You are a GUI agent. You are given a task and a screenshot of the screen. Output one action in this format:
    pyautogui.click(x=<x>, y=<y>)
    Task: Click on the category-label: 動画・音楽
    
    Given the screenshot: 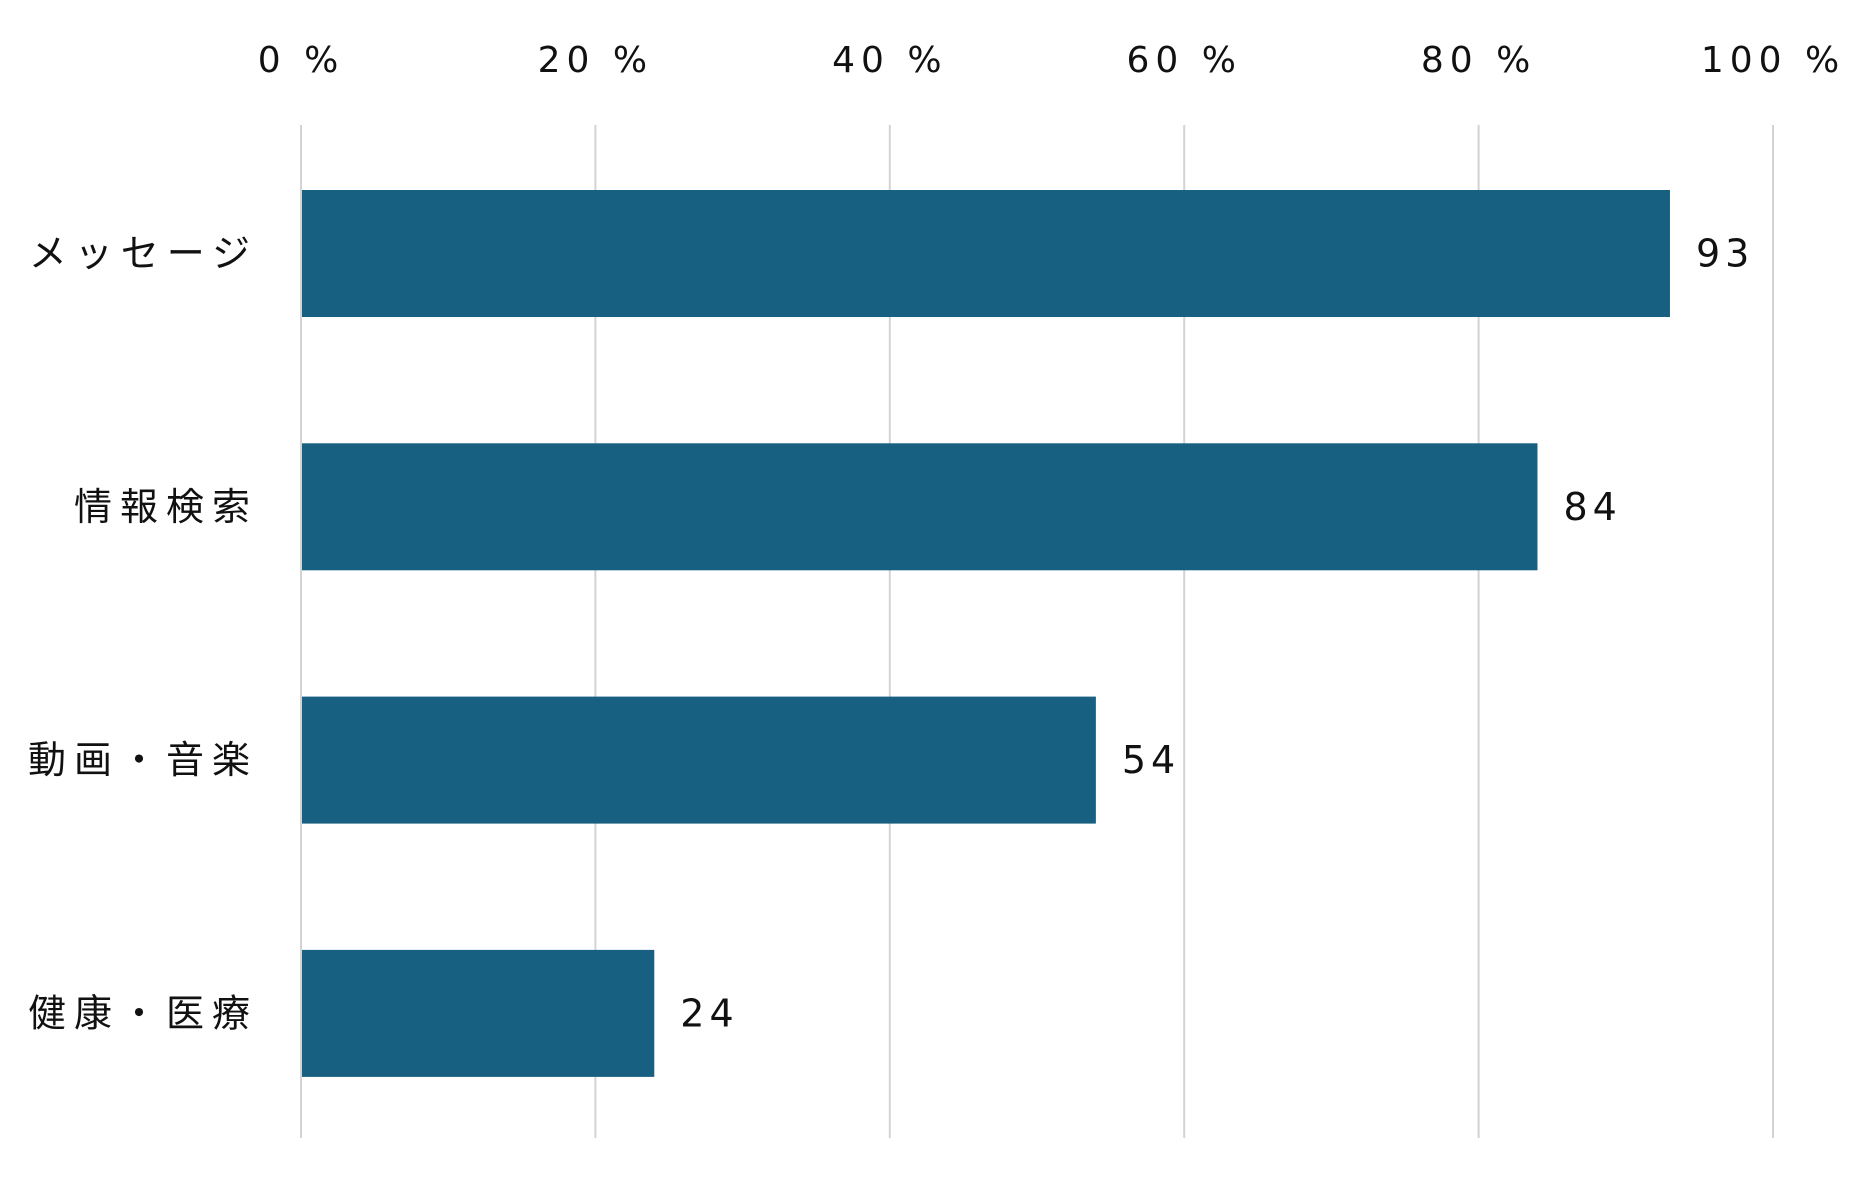 What is the action you would take?
    pyautogui.click(x=143, y=760)
    